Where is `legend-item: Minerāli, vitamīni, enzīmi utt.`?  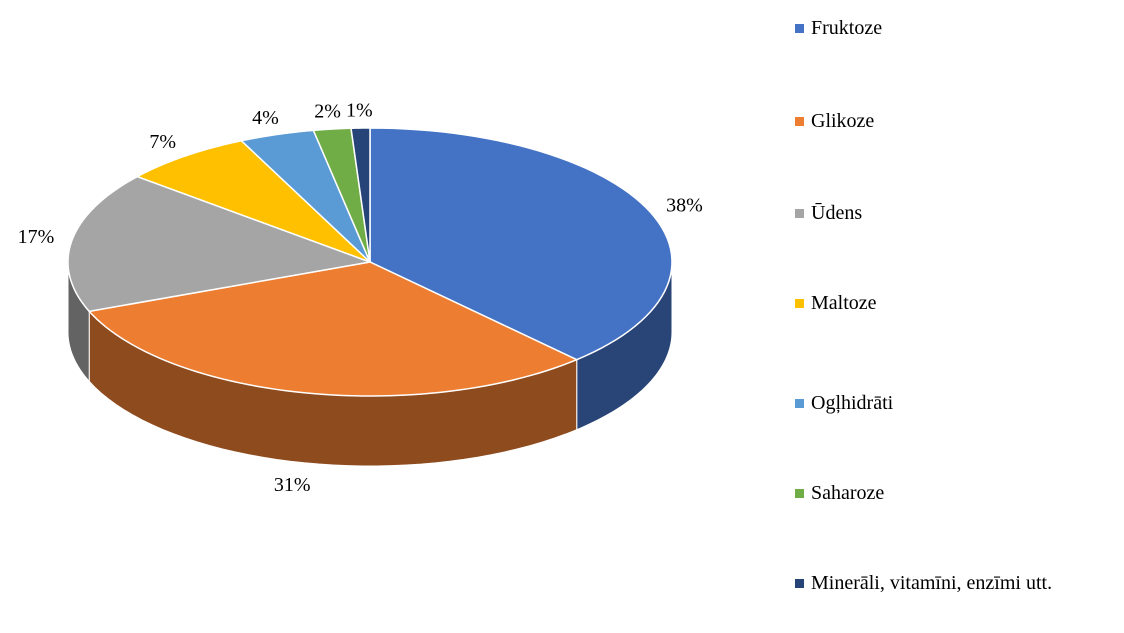 legend-item: Minerāli, vitamīni, enzīmi utt. is located at coordinates (955, 583).